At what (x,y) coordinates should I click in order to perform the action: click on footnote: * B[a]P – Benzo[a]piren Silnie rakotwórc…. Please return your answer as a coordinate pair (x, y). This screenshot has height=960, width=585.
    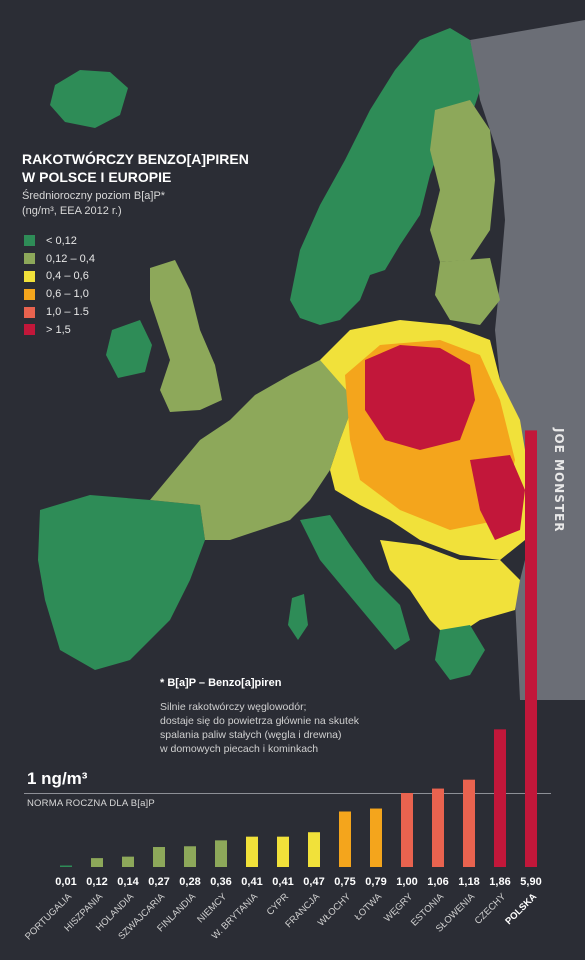
    Looking at the image, I should click on (290, 716).